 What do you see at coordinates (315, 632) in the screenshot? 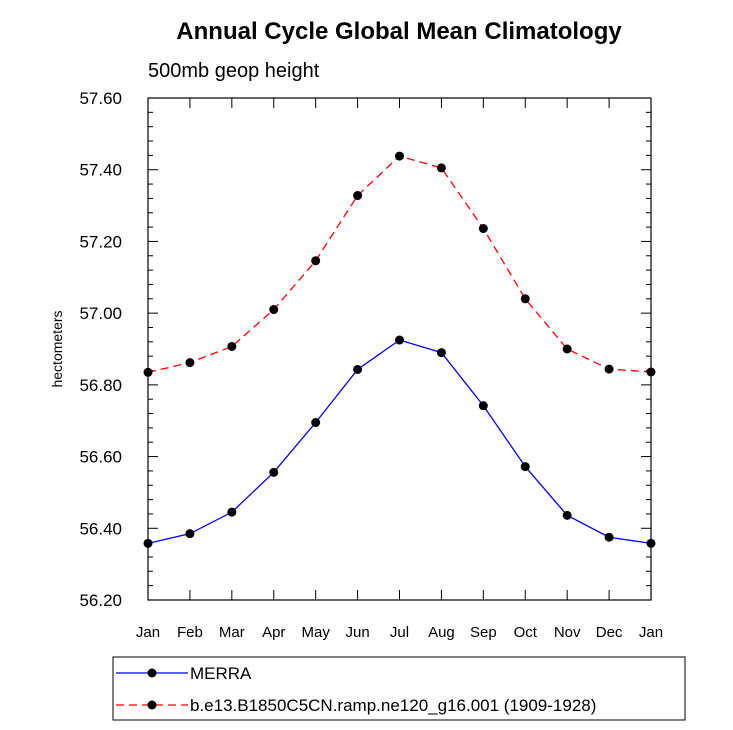
I see `x-tick-label: May` at bounding box center [315, 632].